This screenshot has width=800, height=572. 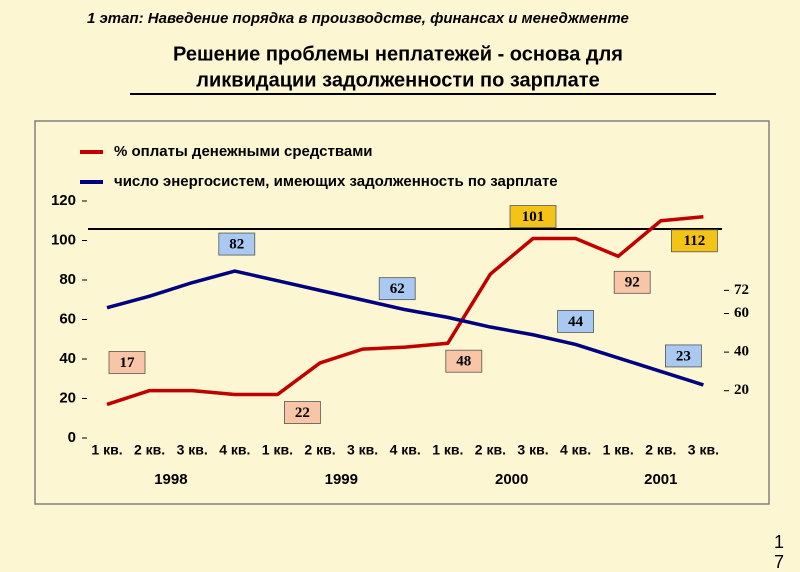 I want to click on page-number: 17, so click(x=779, y=552).